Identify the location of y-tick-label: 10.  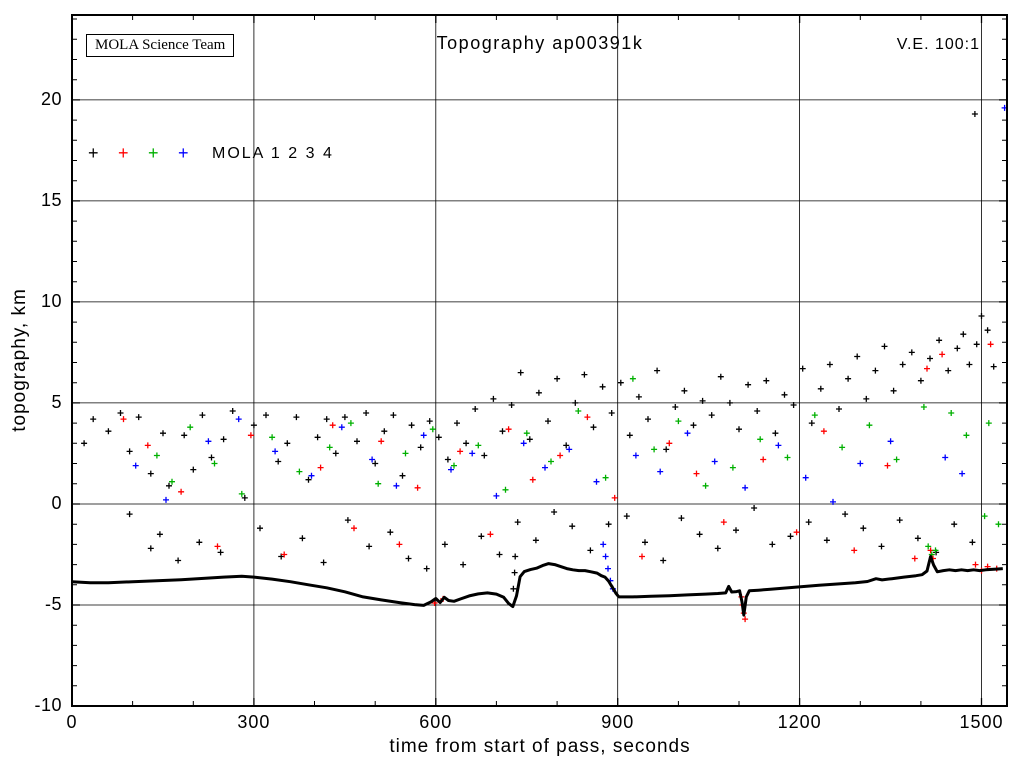
(51, 300).